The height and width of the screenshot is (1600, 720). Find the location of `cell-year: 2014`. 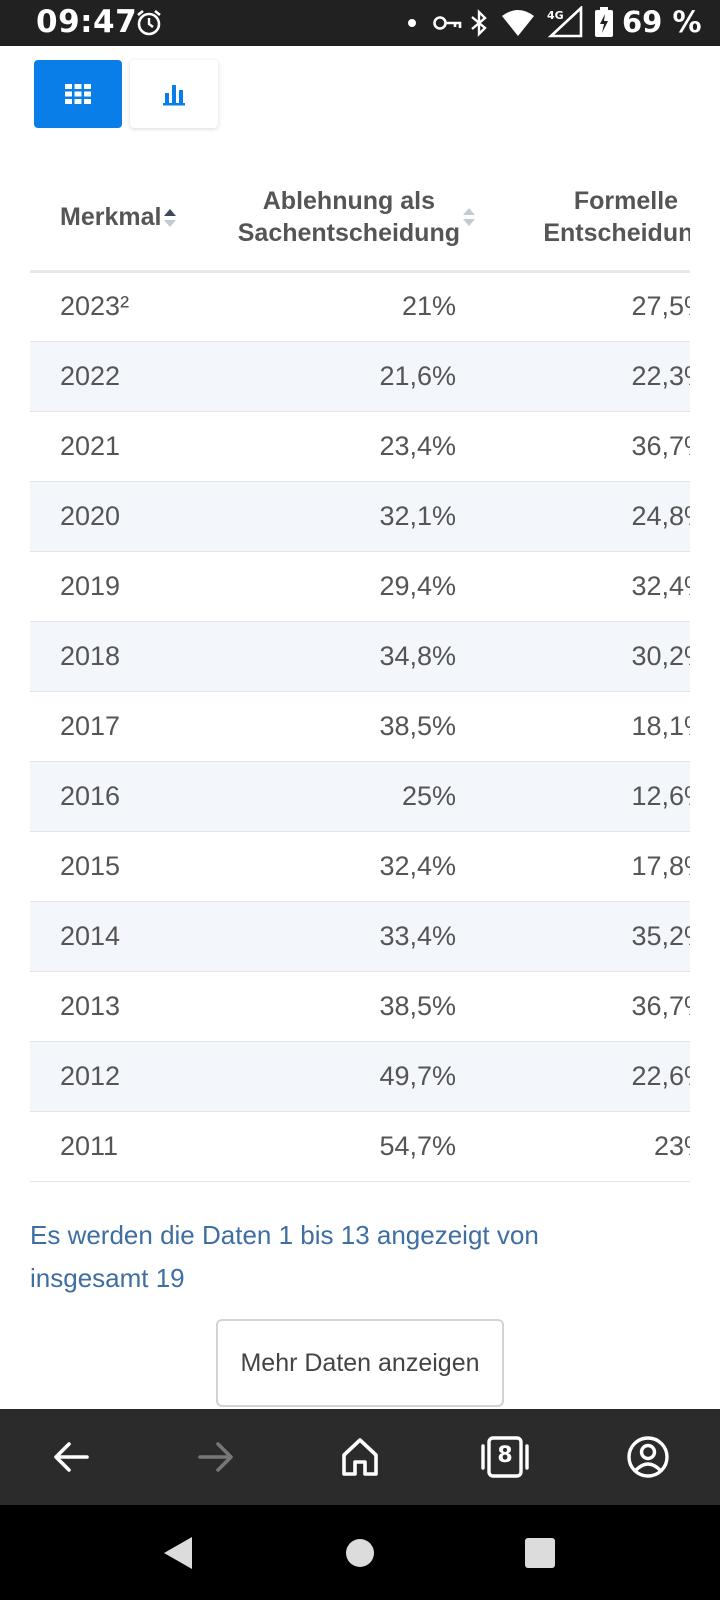

cell-year: 2014 is located at coordinates (125, 936).